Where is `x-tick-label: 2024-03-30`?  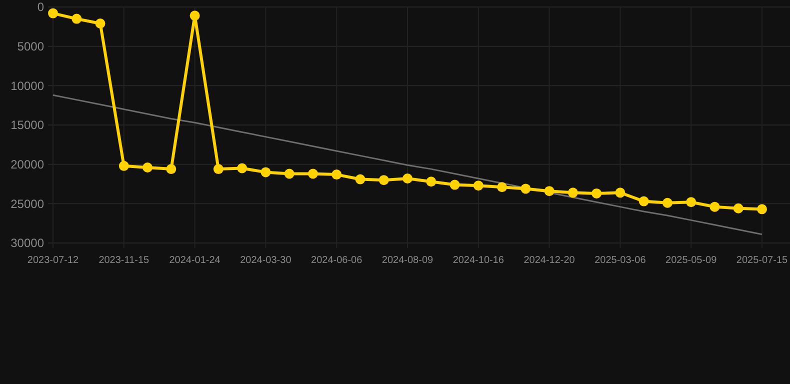 x-tick-label: 2024-03-30 is located at coordinates (266, 260).